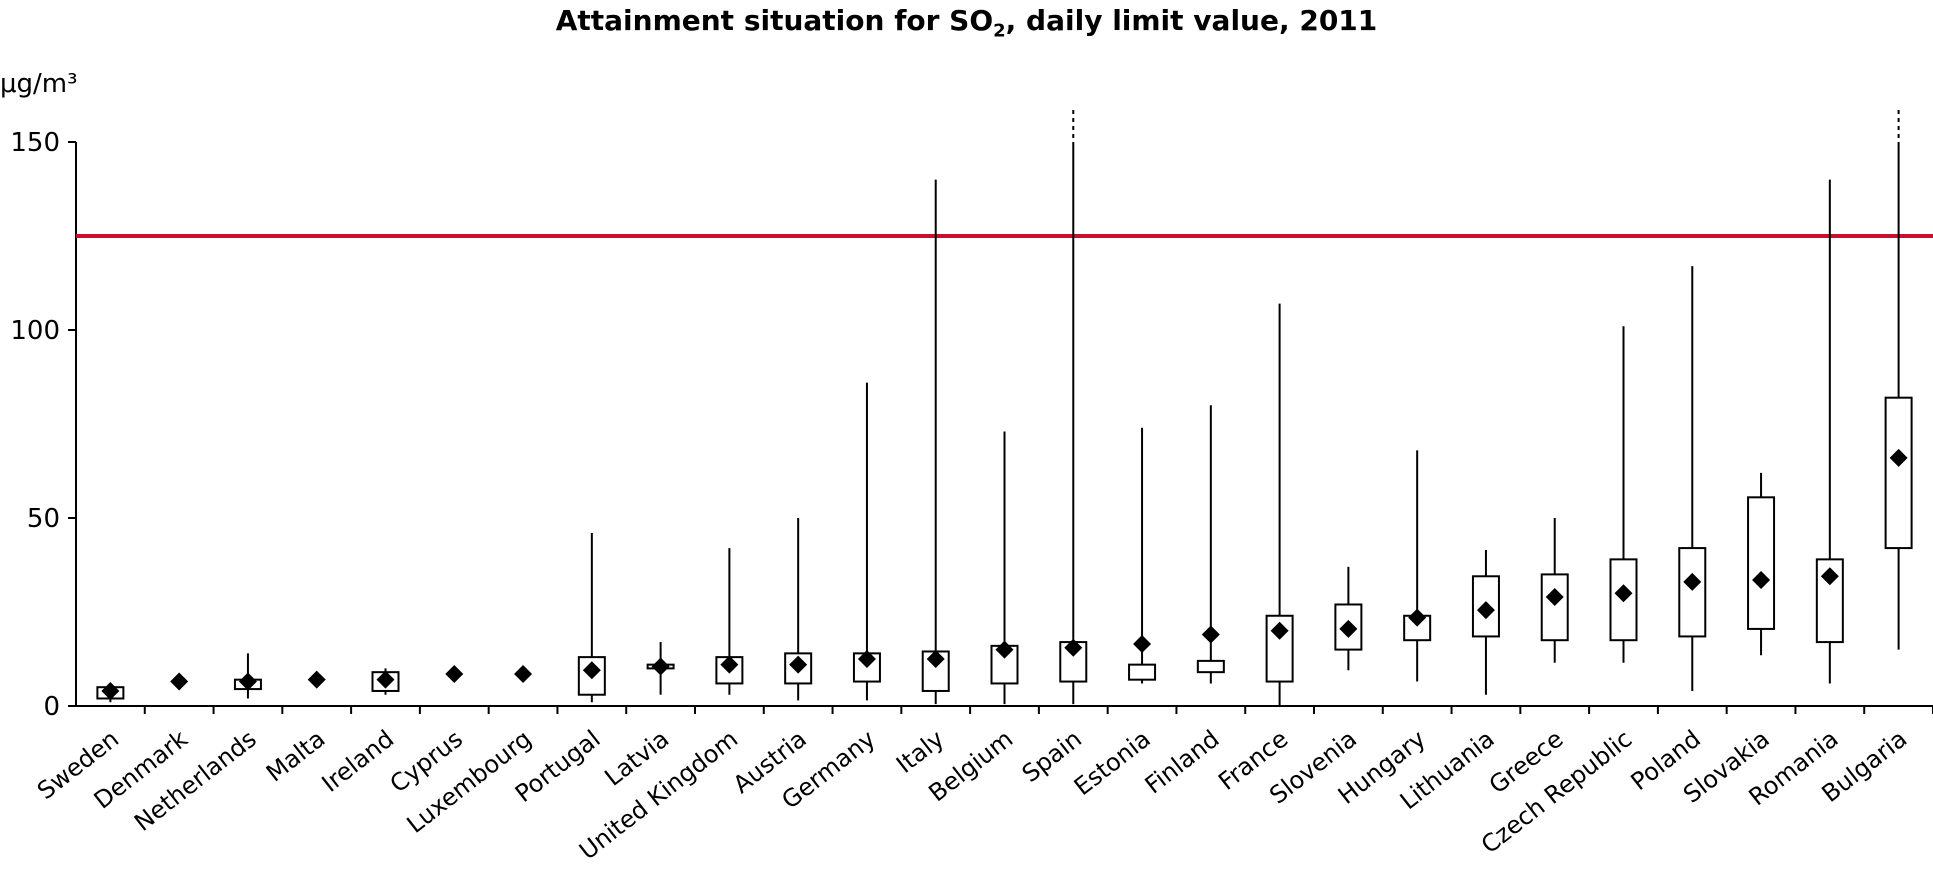 This screenshot has width=1933, height=885. I want to click on title-subscript: 2, so click(999, 31).